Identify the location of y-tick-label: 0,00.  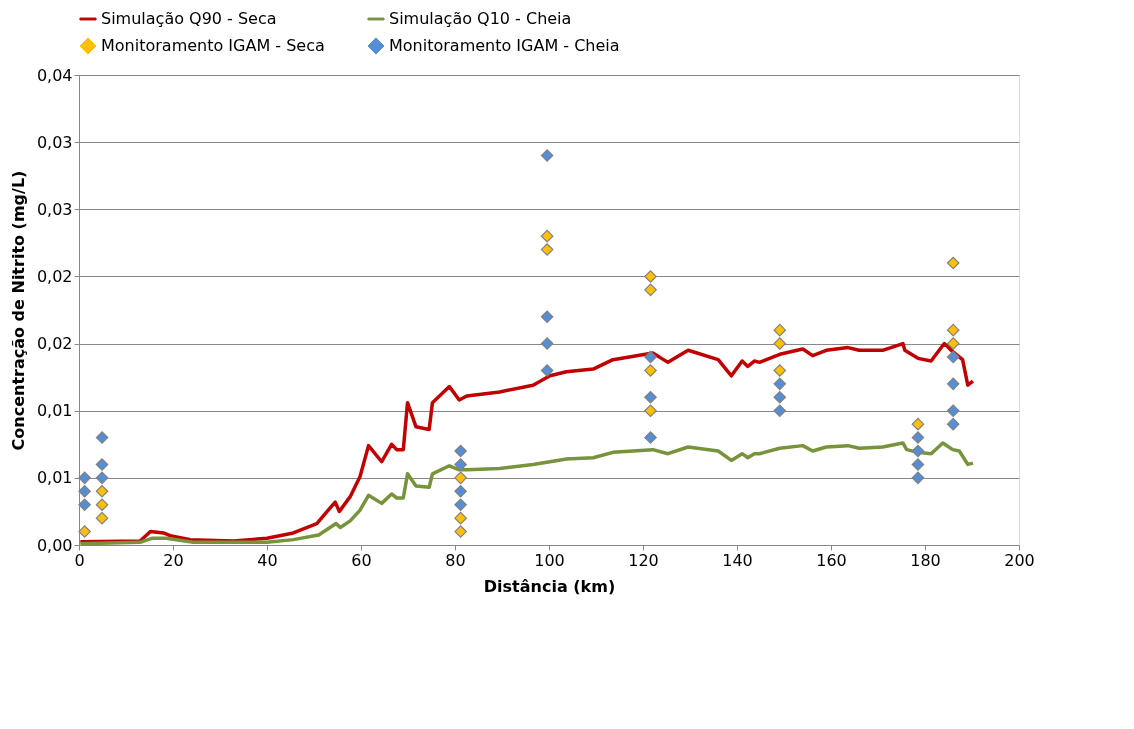
(54, 545).